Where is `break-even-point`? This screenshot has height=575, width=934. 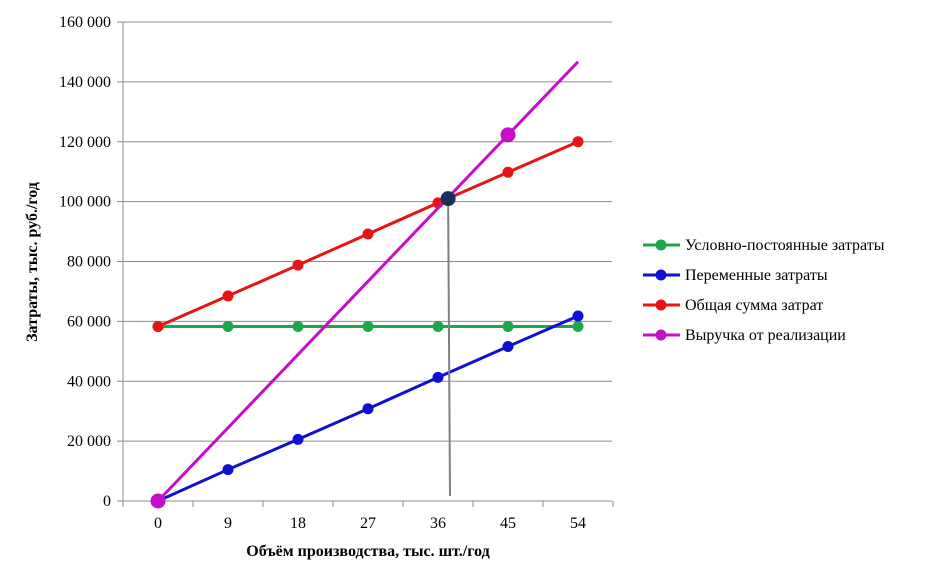
break-even-point is located at coordinates (448, 199).